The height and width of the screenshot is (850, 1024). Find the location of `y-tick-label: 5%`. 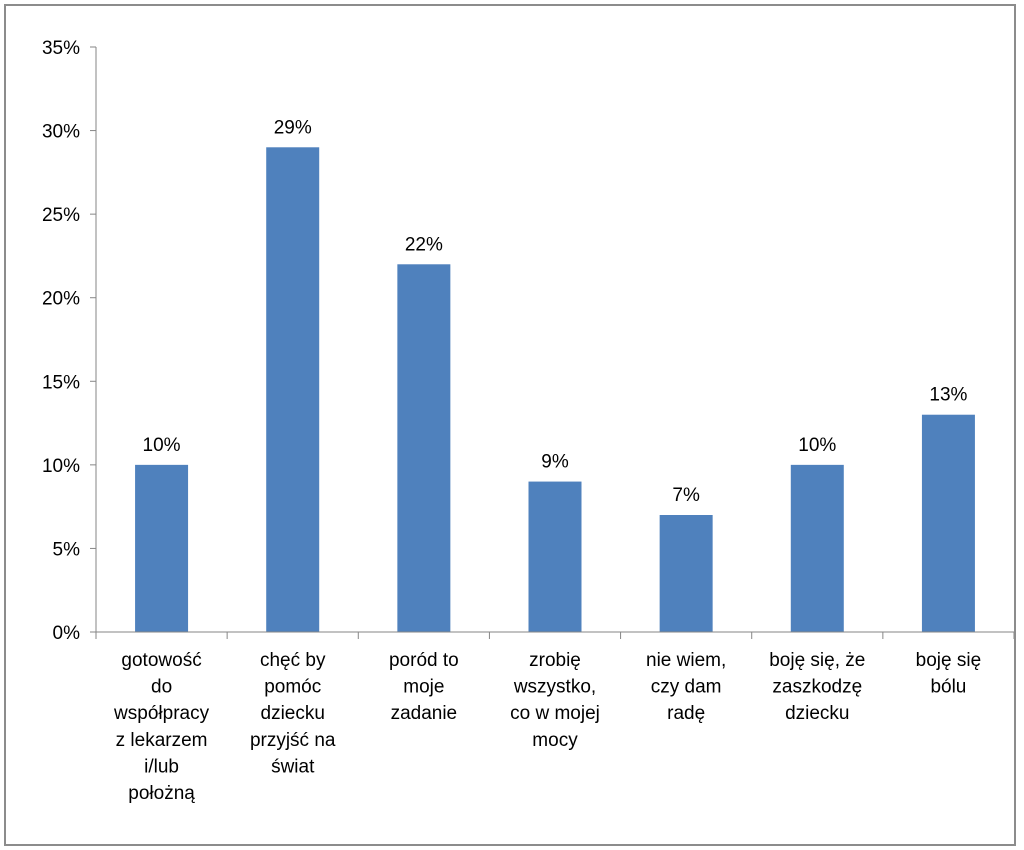

y-tick-label: 5% is located at coordinates (67, 549).